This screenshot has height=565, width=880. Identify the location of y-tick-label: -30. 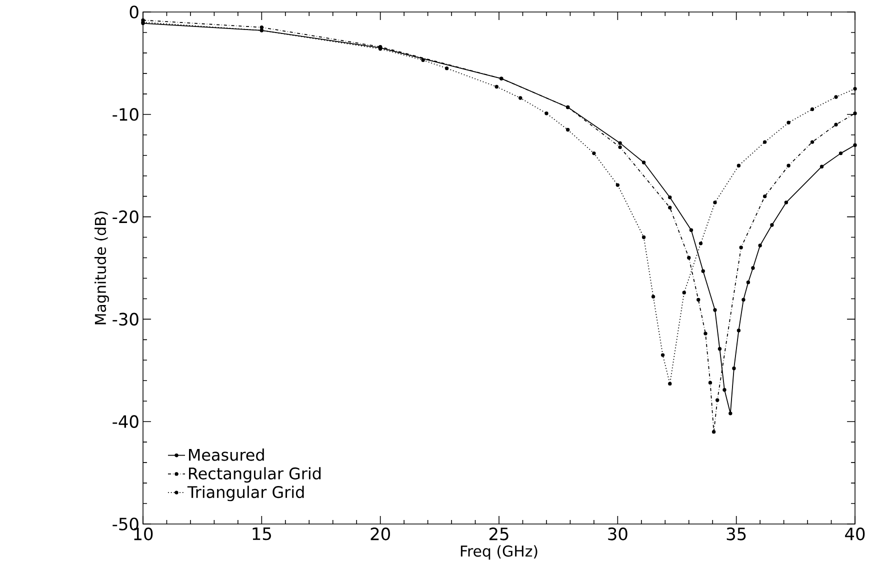
(125, 319).